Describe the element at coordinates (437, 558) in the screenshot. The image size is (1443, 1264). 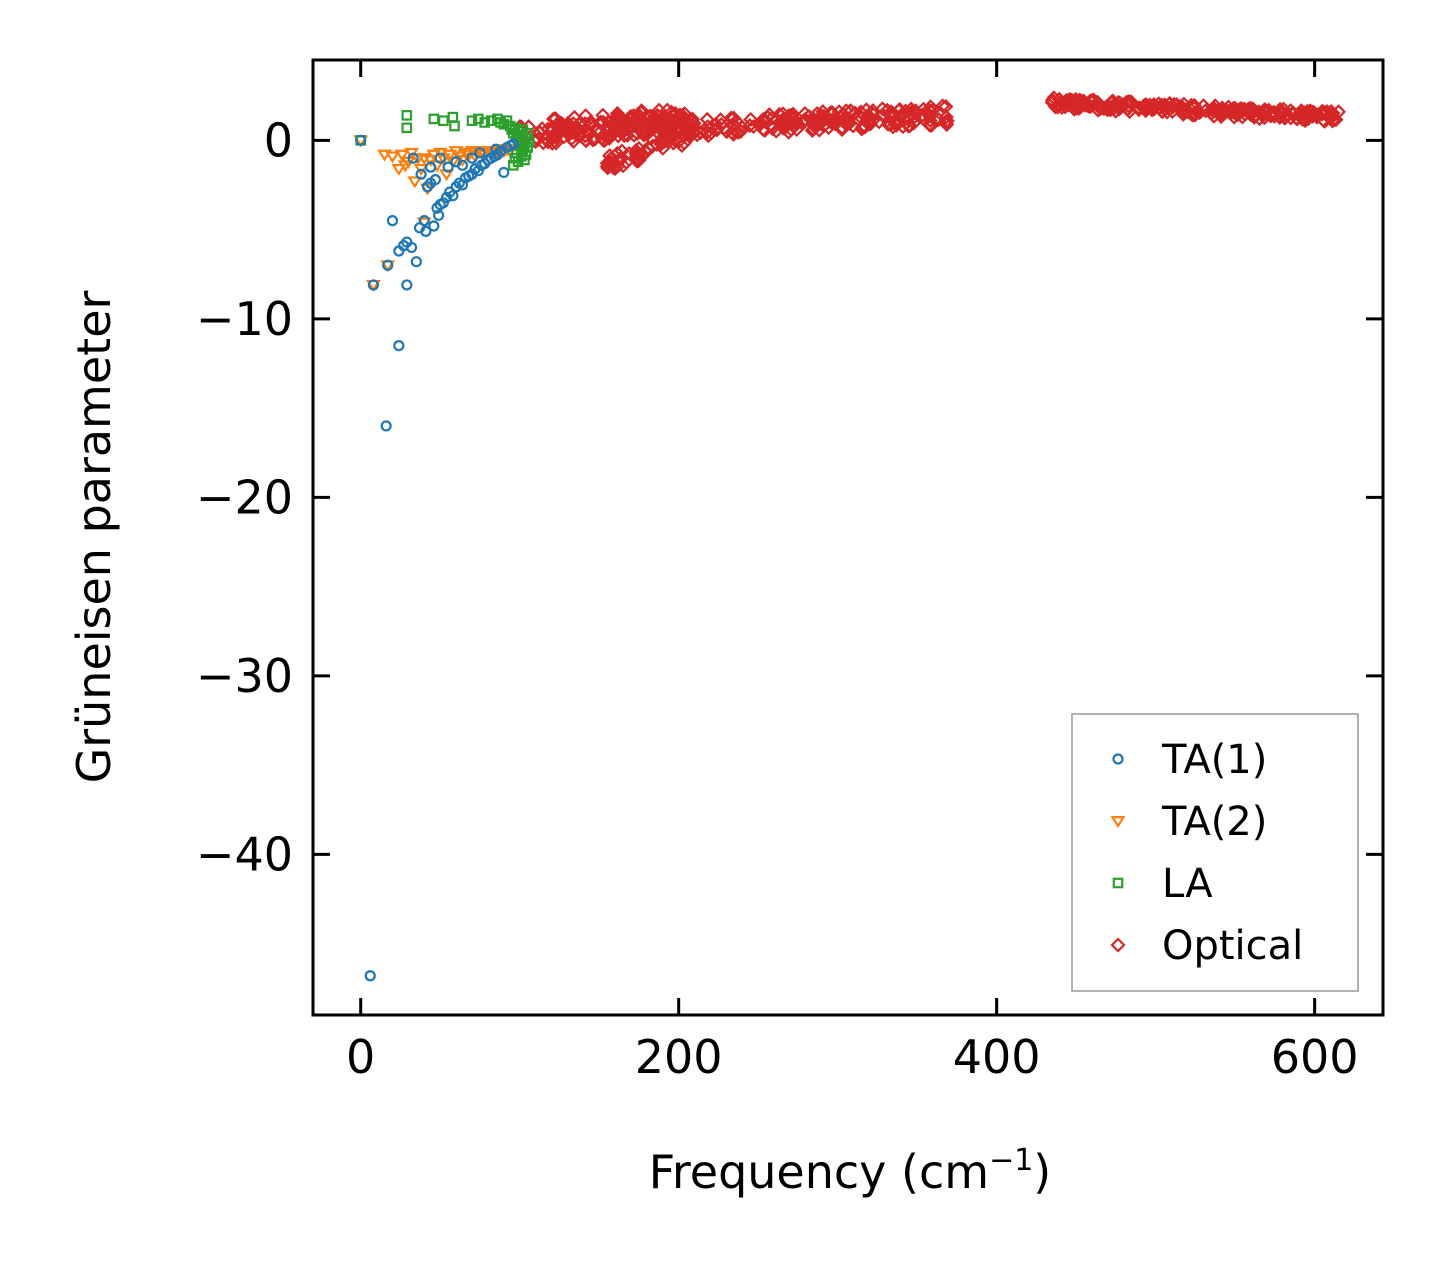
I see `series-ta-1-` at that location.